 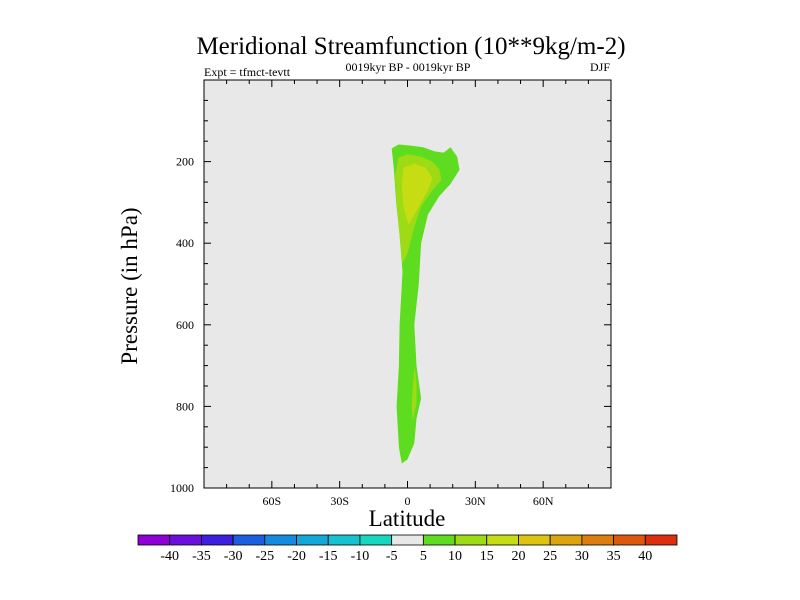 I want to click on colorbar-label: 35, so click(x=614, y=556).